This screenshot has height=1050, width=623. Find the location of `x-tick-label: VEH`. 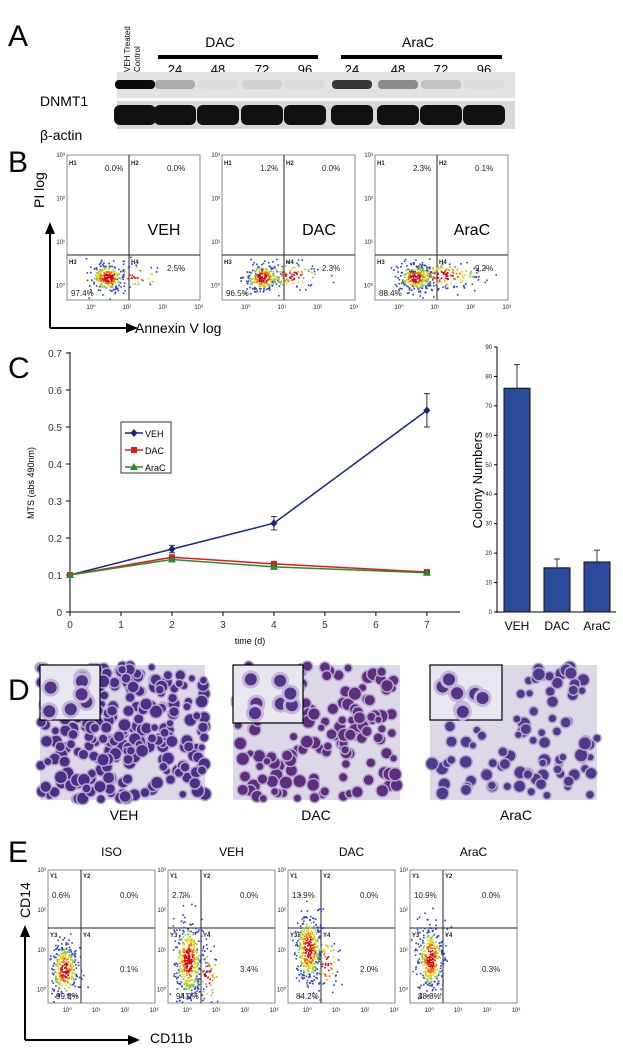

x-tick-label: VEH is located at coordinates (517, 626).